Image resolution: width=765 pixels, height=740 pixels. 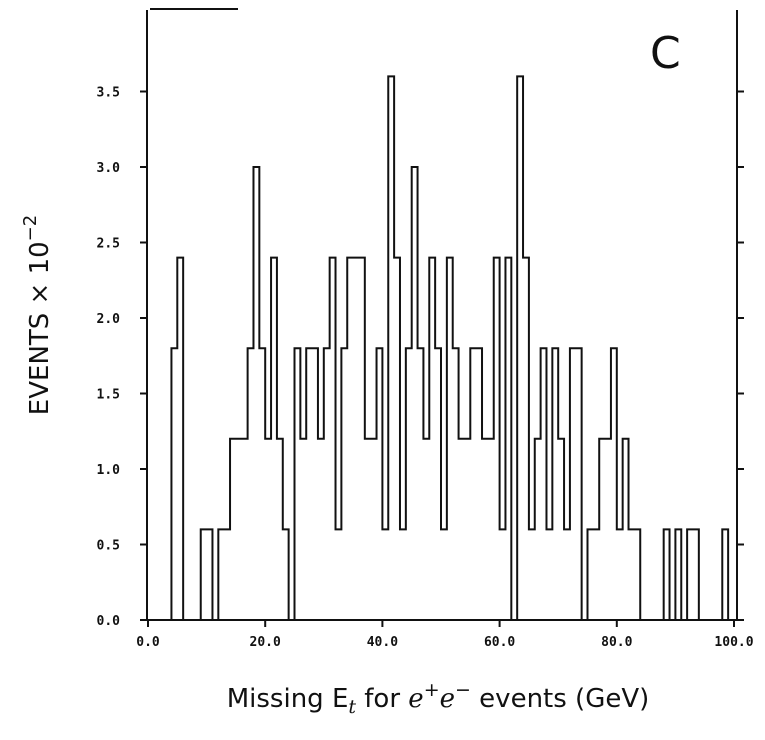 What do you see at coordinates (108, 546) in the screenshot?
I see `y-tick-label: 0.5` at bounding box center [108, 546].